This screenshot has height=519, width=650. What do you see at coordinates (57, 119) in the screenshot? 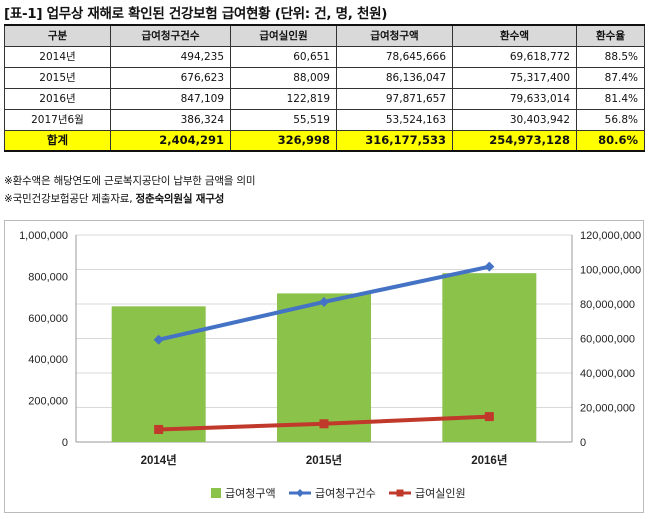
I see `row-label-cell: 2017년6월` at bounding box center [57, 119].